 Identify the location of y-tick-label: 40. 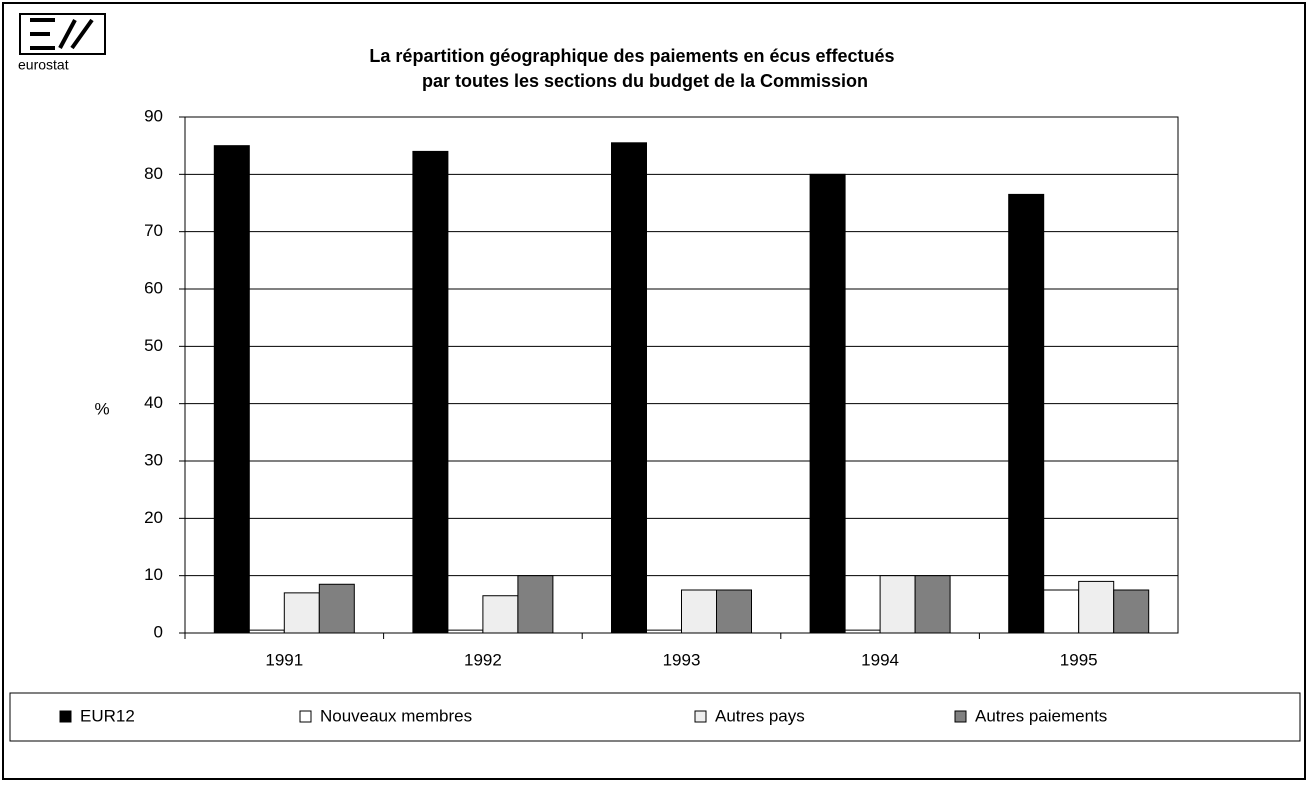
(153, 402).